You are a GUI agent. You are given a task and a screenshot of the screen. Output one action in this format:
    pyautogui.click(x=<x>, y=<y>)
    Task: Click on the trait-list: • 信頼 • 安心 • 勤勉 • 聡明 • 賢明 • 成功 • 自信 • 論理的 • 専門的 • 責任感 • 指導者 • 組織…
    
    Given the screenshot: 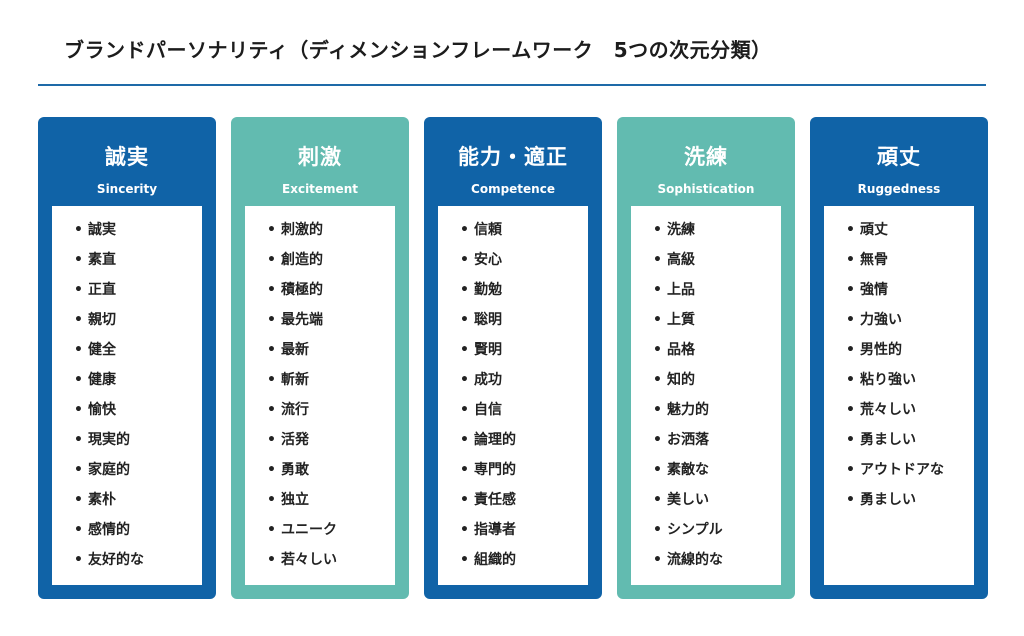 What is the action you would take?
    pyautogui.click(x=513, y=392)
    